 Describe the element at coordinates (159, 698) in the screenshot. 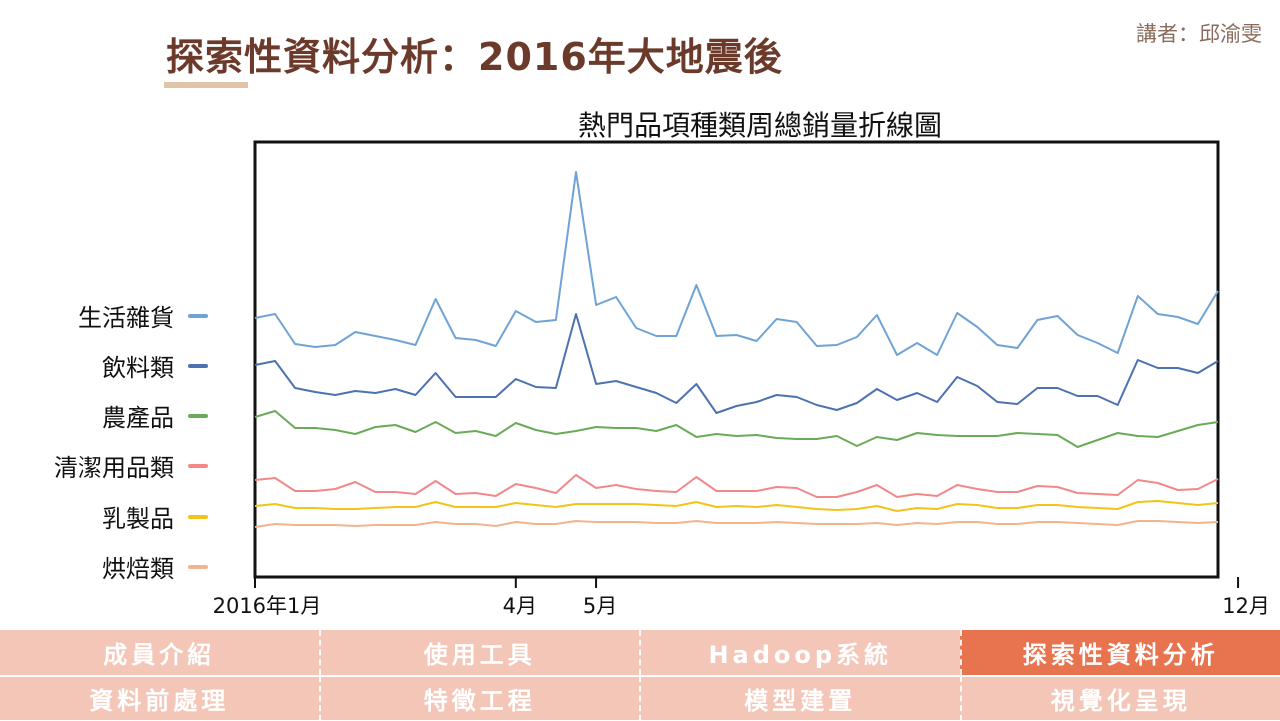

I see `nav-tab-row2-0: 資料前處理` at that location.